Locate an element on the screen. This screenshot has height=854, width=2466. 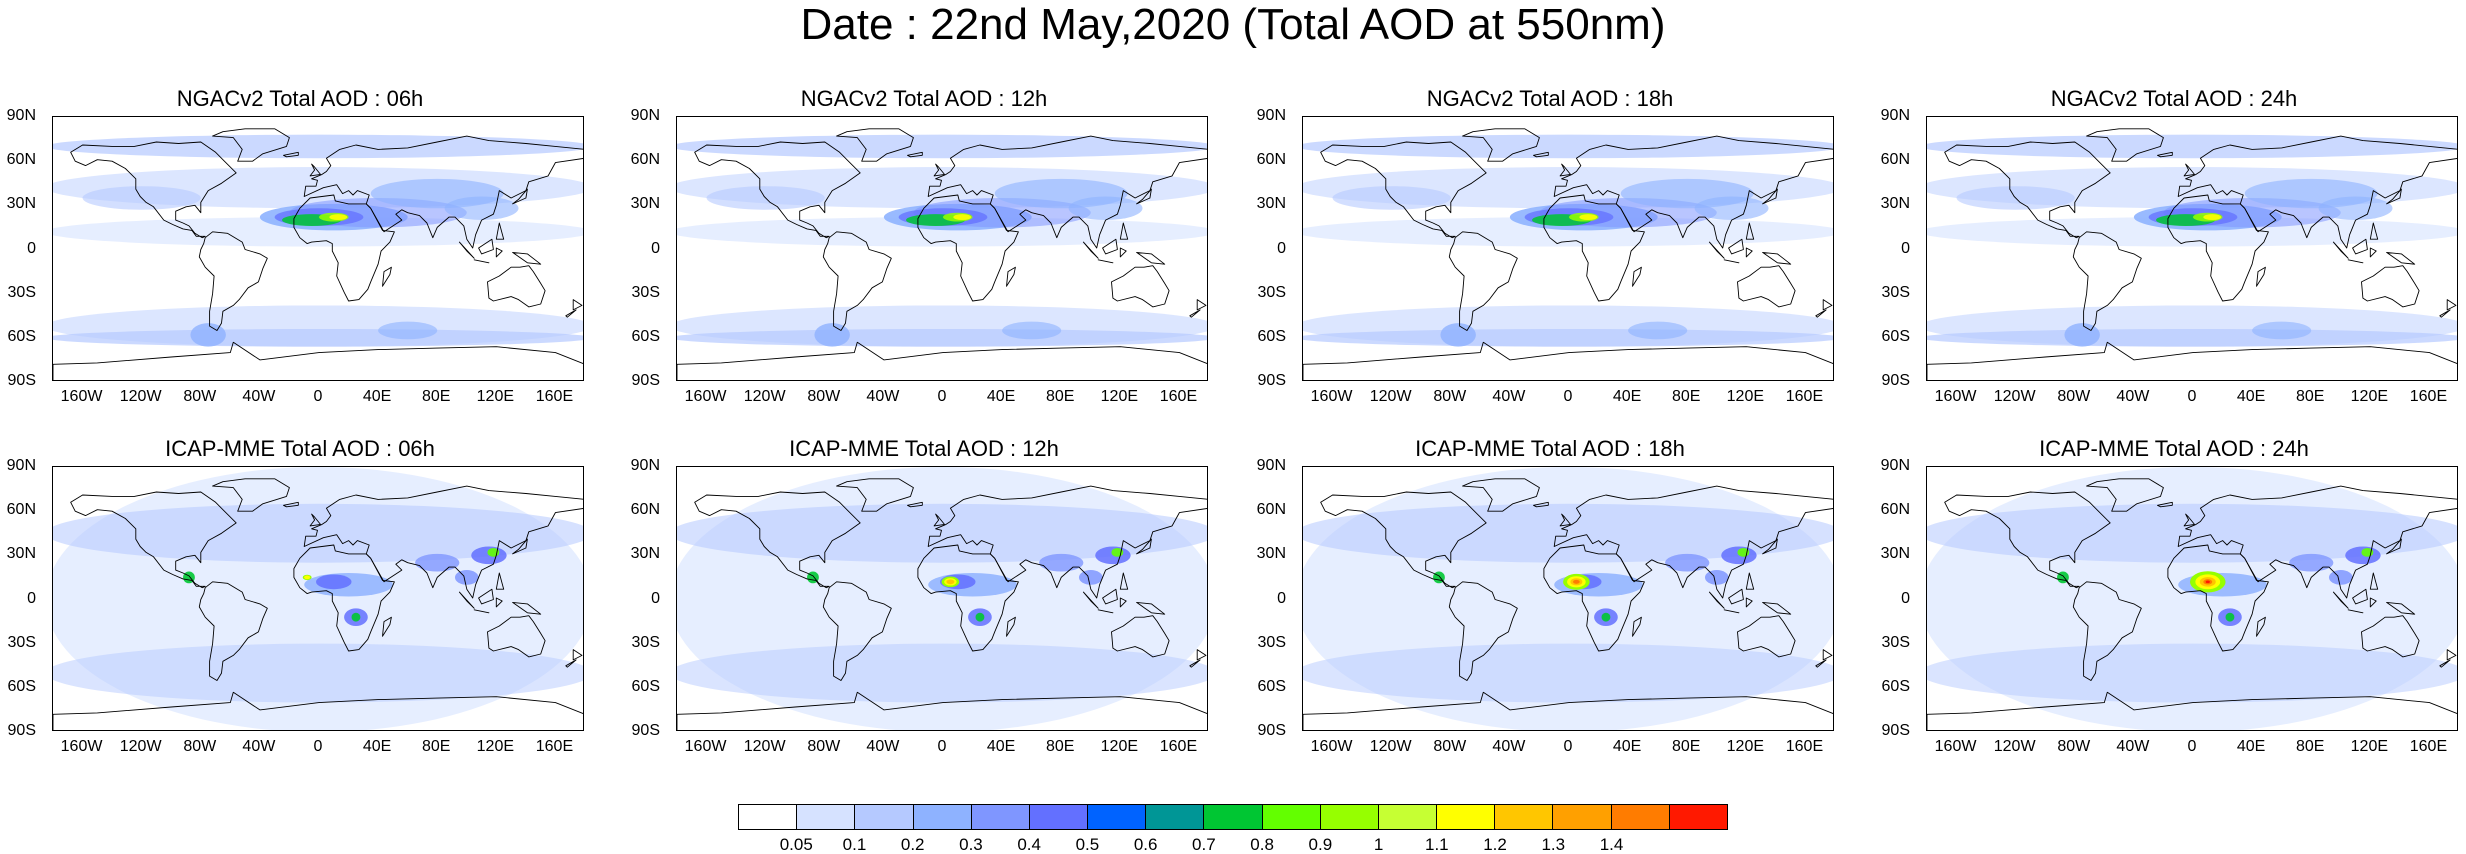
longitude-tick-label: 0 is located at coordinates (1568, 746).